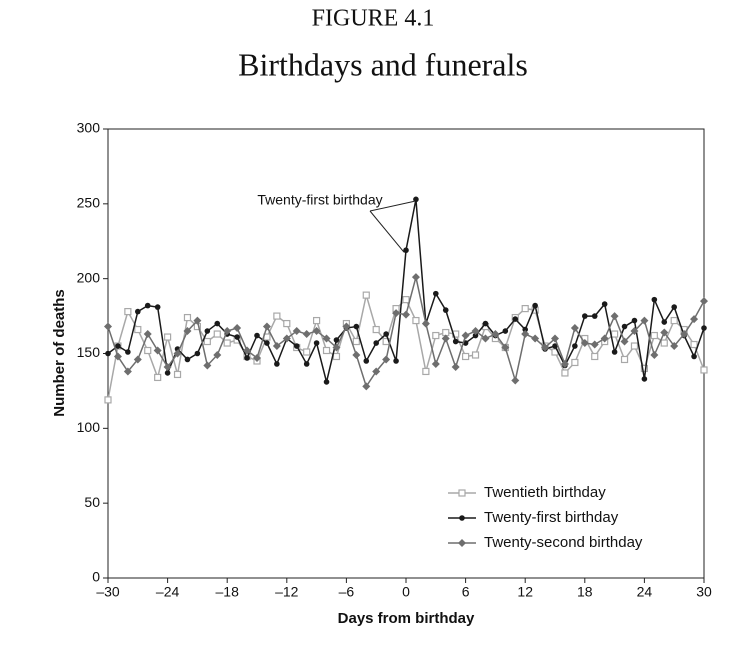 The height and width of the screenshot is (652, 746). Describe the element at coordinates (89, 352) in the screenshot. I see `y-tick-label: 150` at that location.